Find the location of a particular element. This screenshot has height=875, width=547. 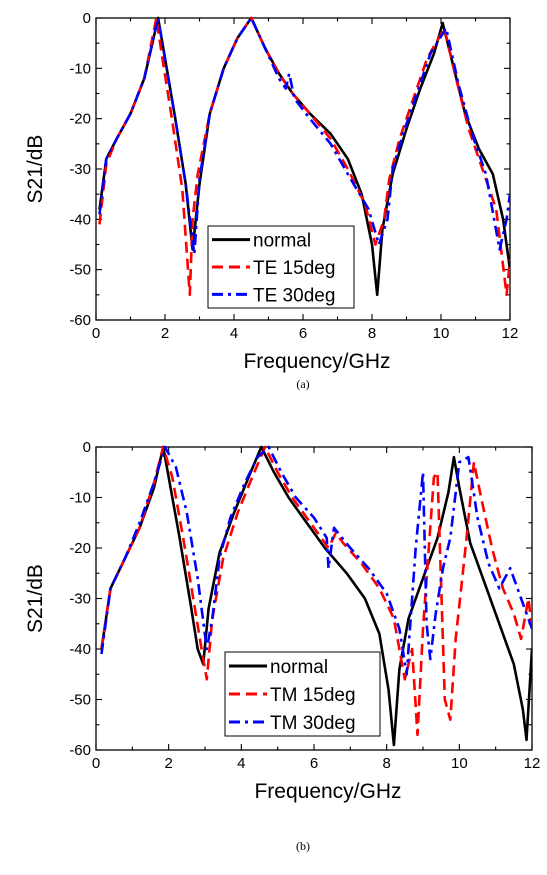

chart-b-legend-label: normal is located at coordinates (299, 667).